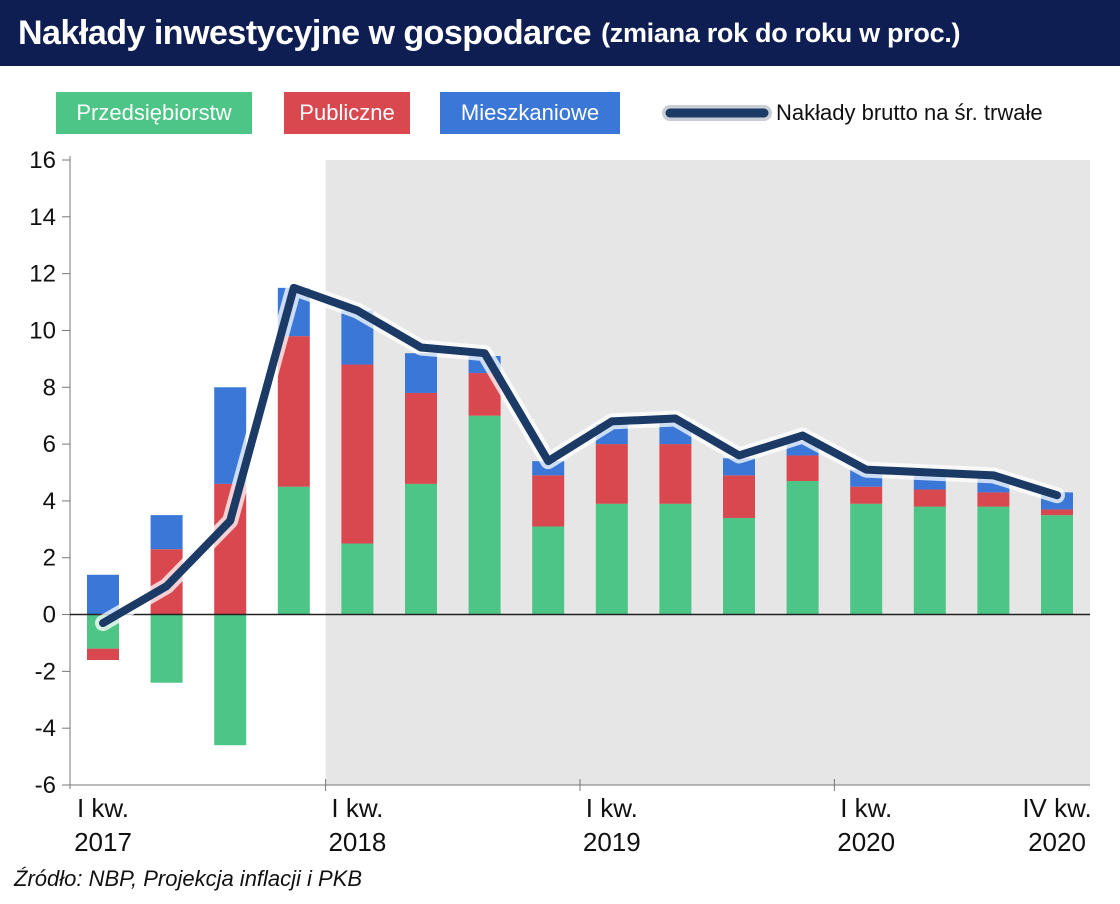 The image size is (1120, 904). What do you see at coordinates (45, 671) in the screenshot?
I see `y-tick-label: -2` at bounding box center [45, 671].